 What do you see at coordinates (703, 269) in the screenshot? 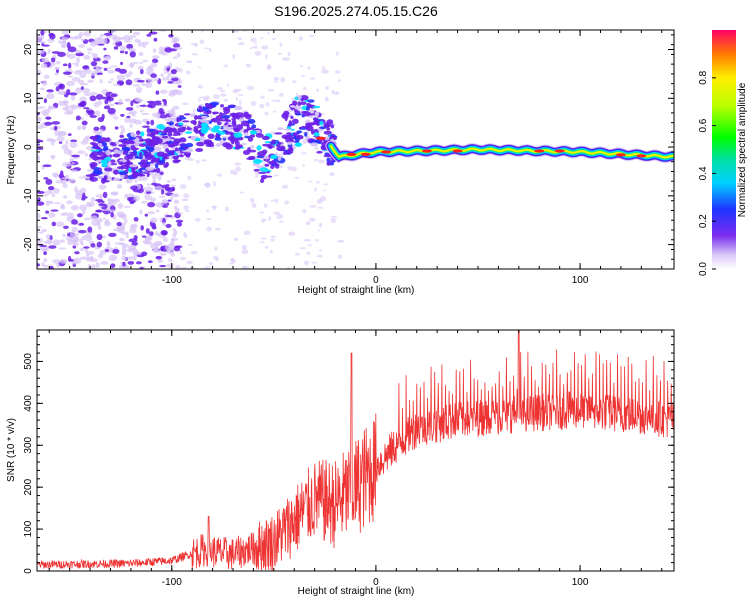
I see `colorbar-tick-label: 0.0` at bounding box center [703, 269].